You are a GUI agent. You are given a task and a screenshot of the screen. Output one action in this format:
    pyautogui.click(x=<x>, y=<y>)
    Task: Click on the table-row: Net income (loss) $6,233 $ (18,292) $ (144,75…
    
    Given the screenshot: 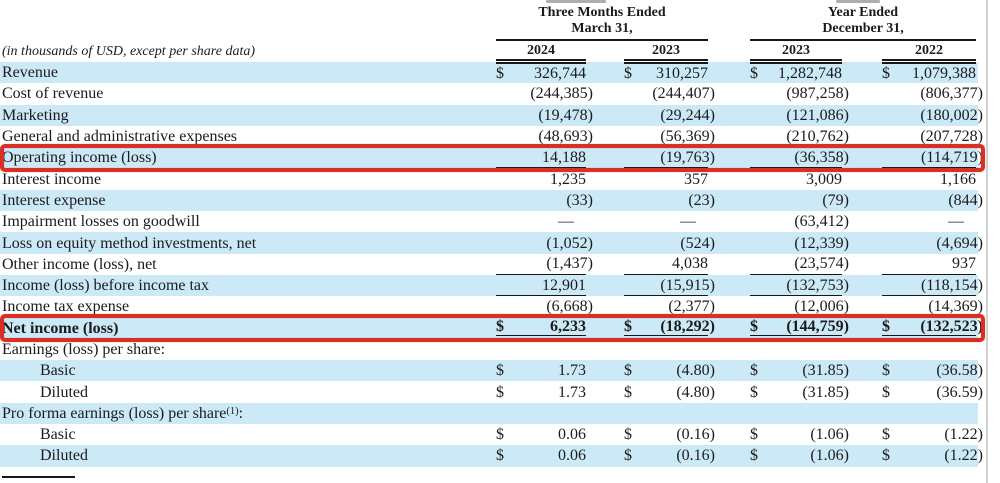 What is the action you would take?
    pyautogui.click(x=492, y=328)
    